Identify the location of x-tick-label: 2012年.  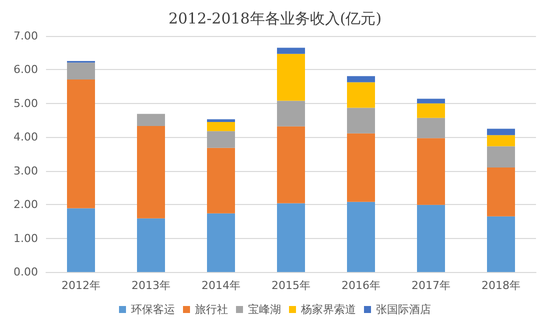
(81, 285).